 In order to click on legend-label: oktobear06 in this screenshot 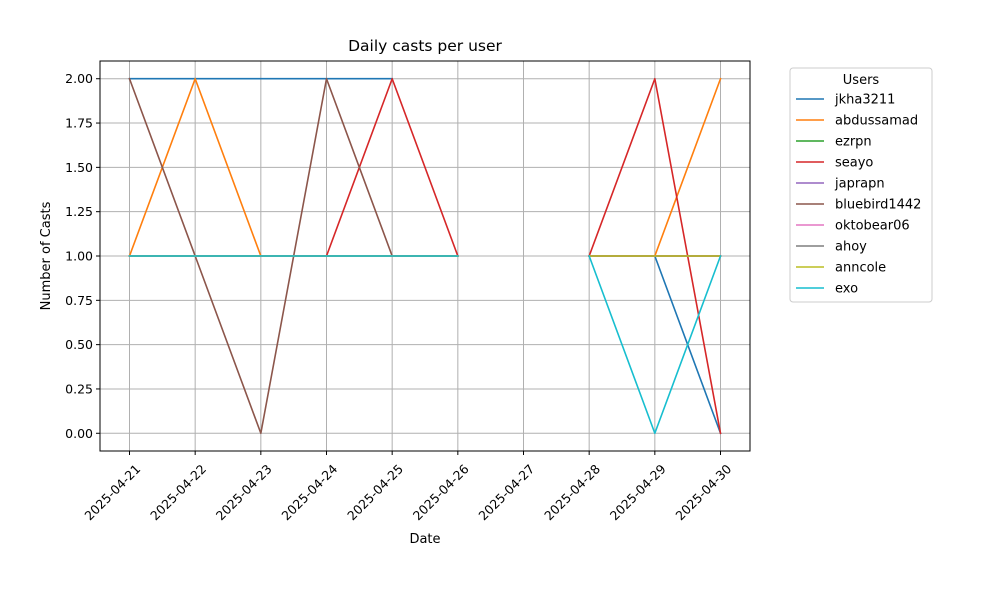, I will do `click(872, 226)`.